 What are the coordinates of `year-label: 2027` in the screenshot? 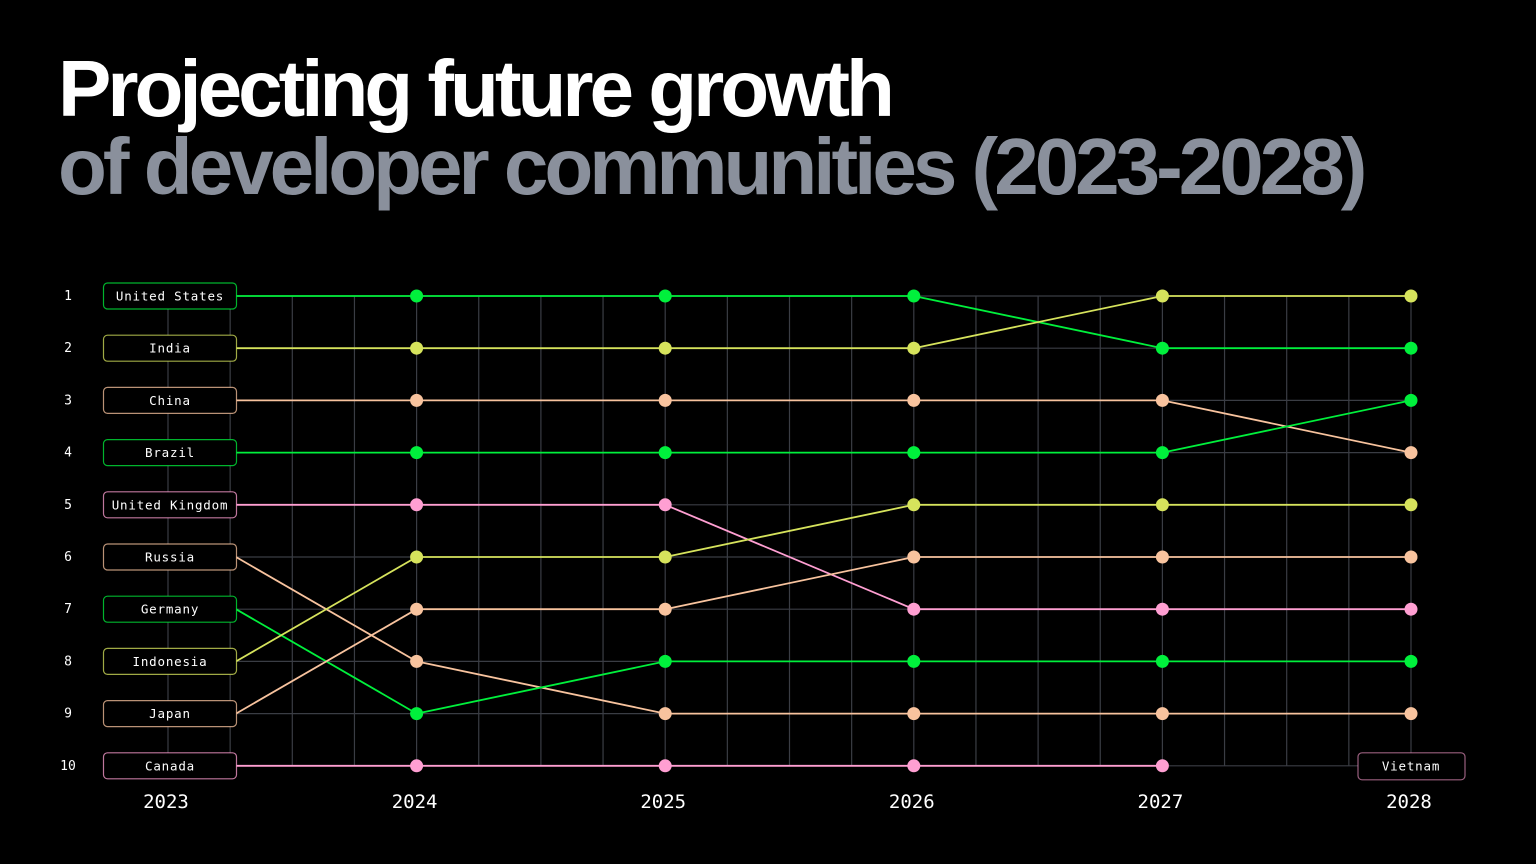 It's located at (1161, 802).